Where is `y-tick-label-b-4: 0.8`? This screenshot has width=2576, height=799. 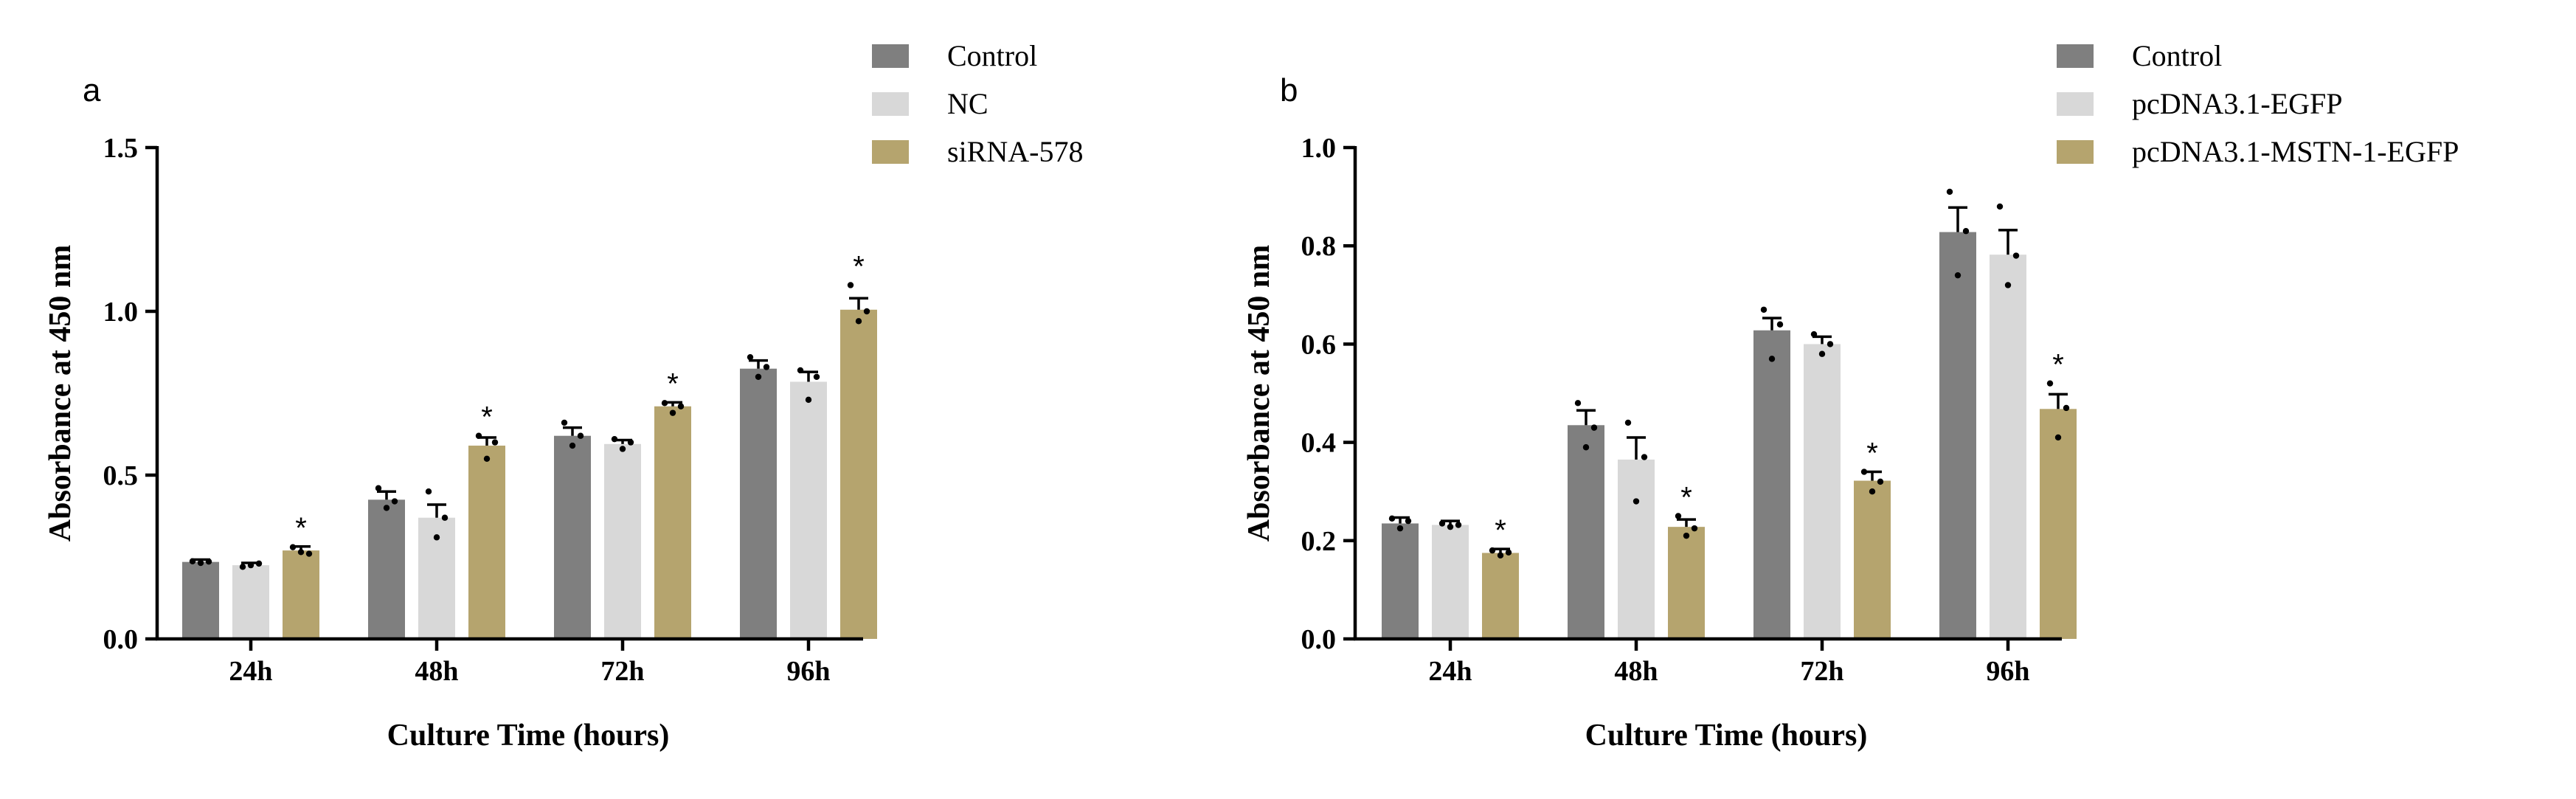 y-tick-label-b-4: 0.8 is located at coordinates (1319, 246).